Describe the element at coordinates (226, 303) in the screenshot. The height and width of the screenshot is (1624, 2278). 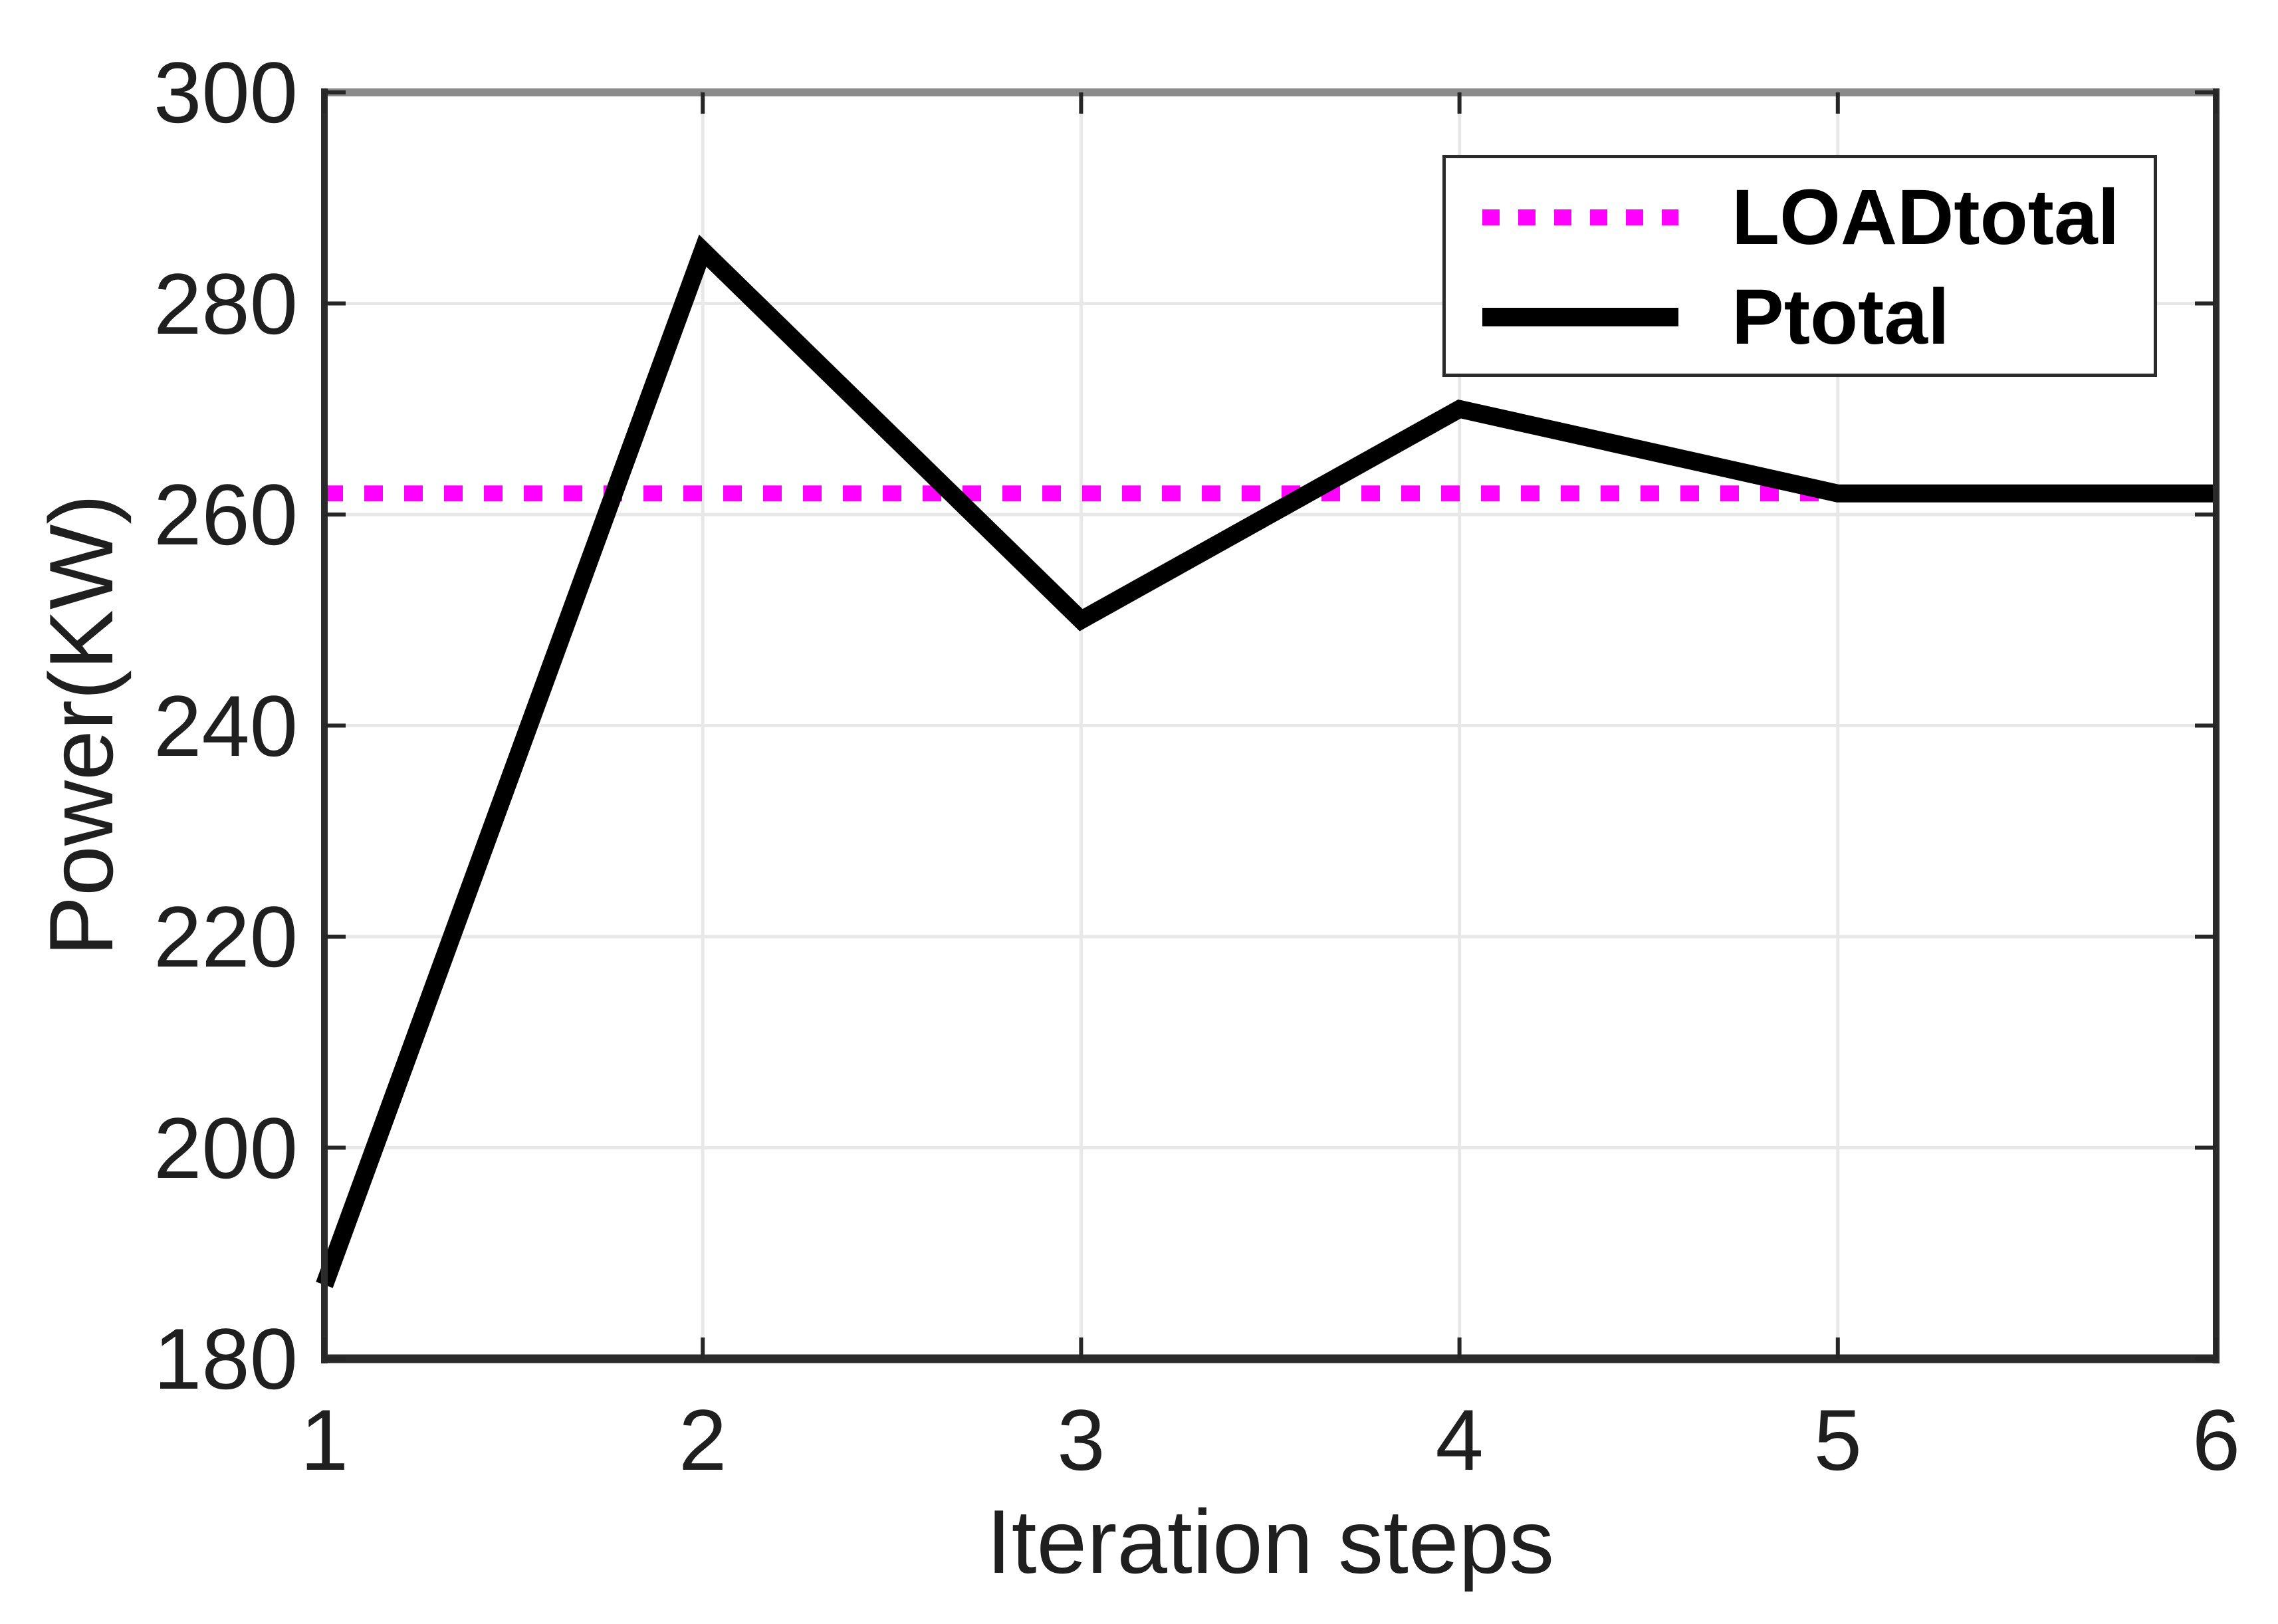
I see `y-tick-label: 280` at that location.